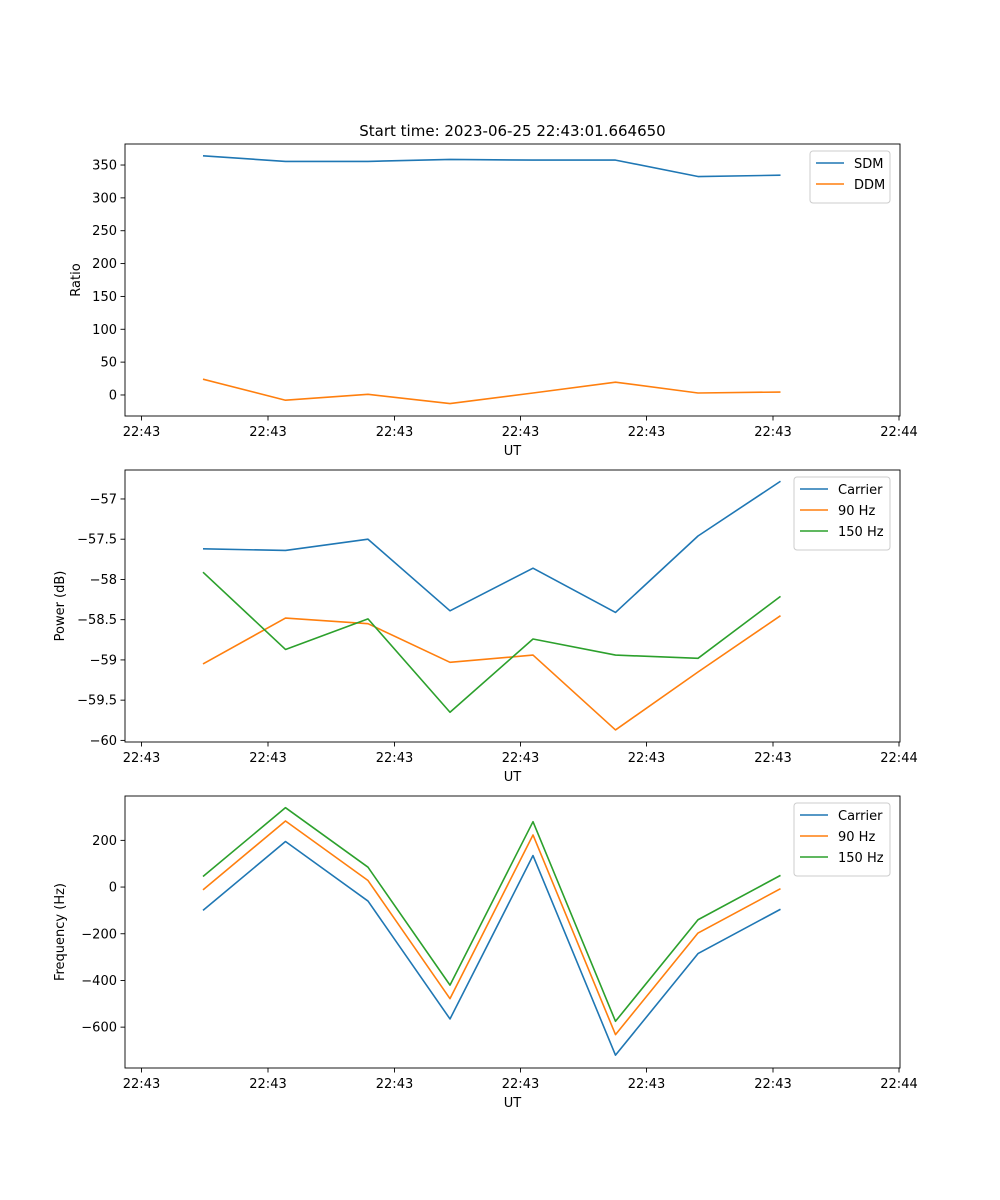 This screenshot has width=1000, height=1200. Describe the element at coordinates (103, 499) in the screenshot. I see `y-tick-label: −57` at that location.